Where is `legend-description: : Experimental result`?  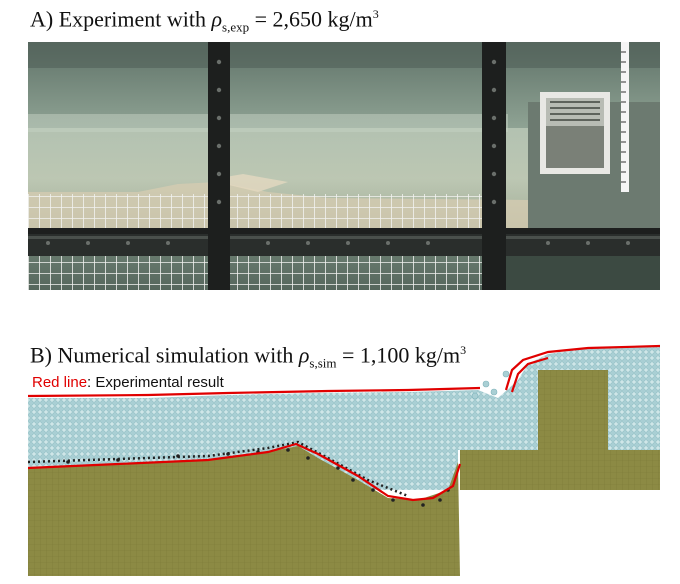 legend-description: : Experimental result is located at coordinates (155, 382).